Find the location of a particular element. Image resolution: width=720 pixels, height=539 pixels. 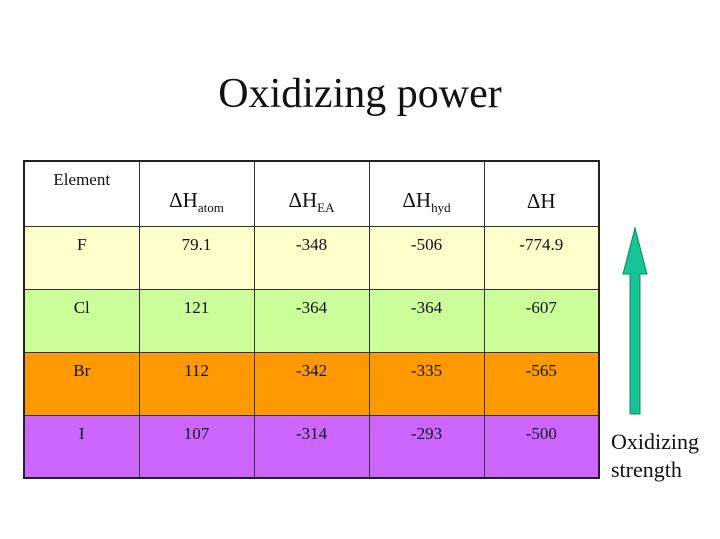

cell: -565 is located at coordinates (541, 383).